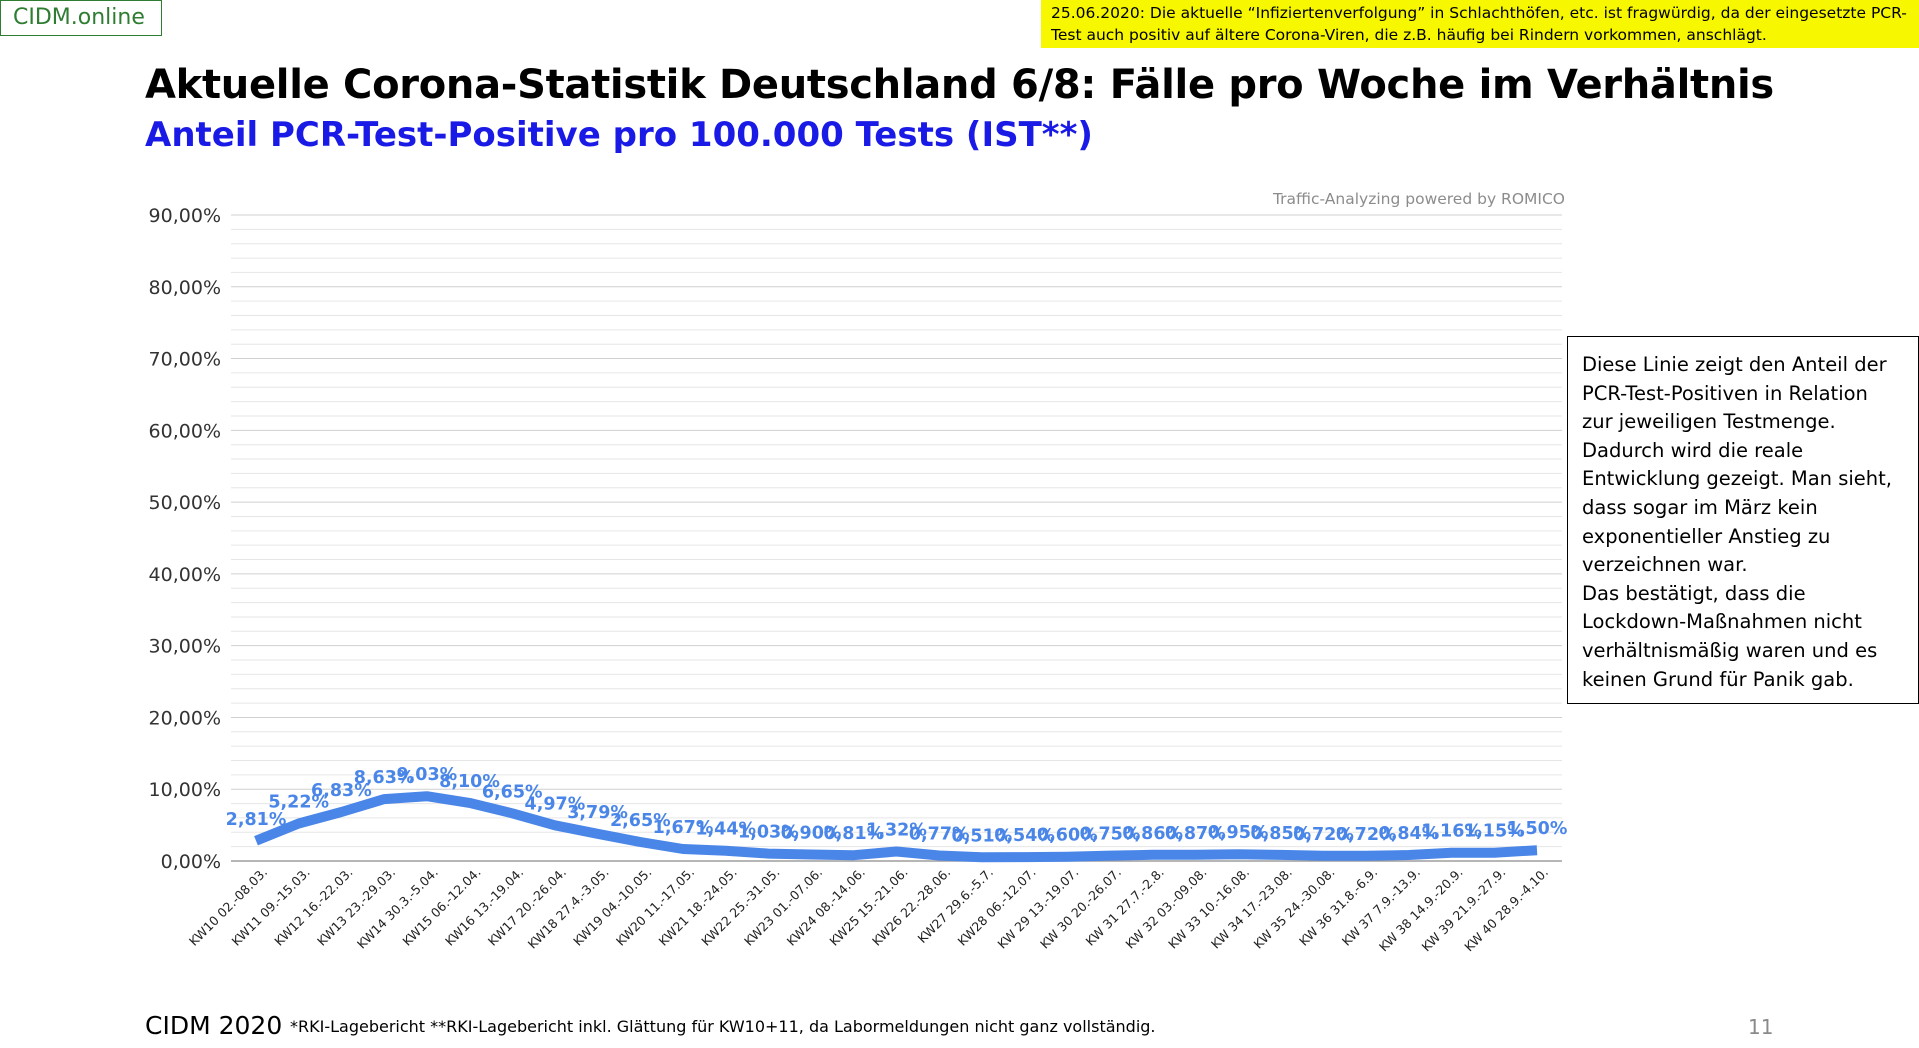  What do you see at coordinates (768, 833) in the screenshot?
I see `data-label: 1,03%` at bounding box center [768, 833].